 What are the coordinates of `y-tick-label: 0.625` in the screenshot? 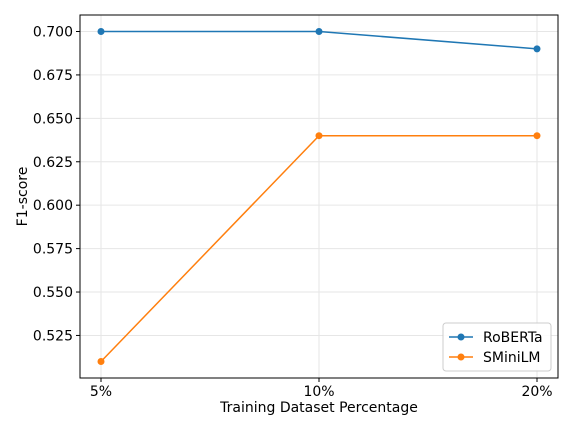 It's located at (53, 163).